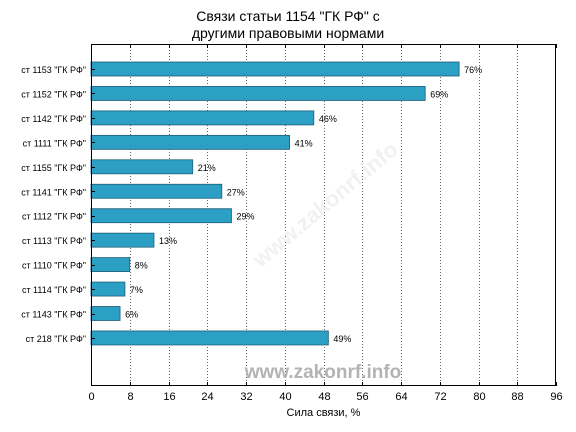 The width and height of the screenshot is (576, 432). I want to click on x-tick-label: 96, so click(556, 397).